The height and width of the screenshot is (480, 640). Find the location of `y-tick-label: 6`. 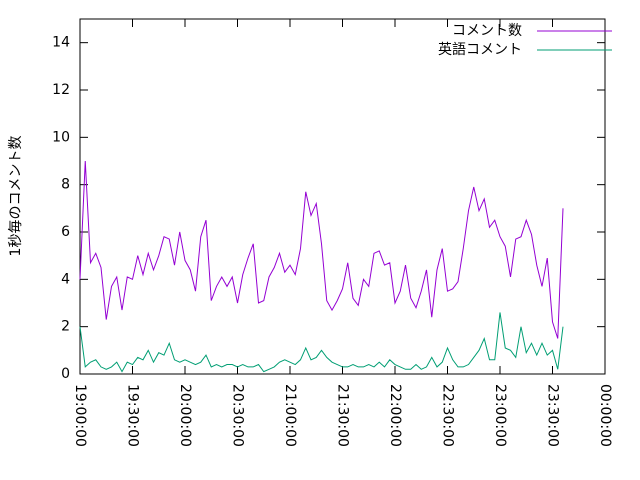

y-tick-label: 6 is located at coordinates (65, 232).